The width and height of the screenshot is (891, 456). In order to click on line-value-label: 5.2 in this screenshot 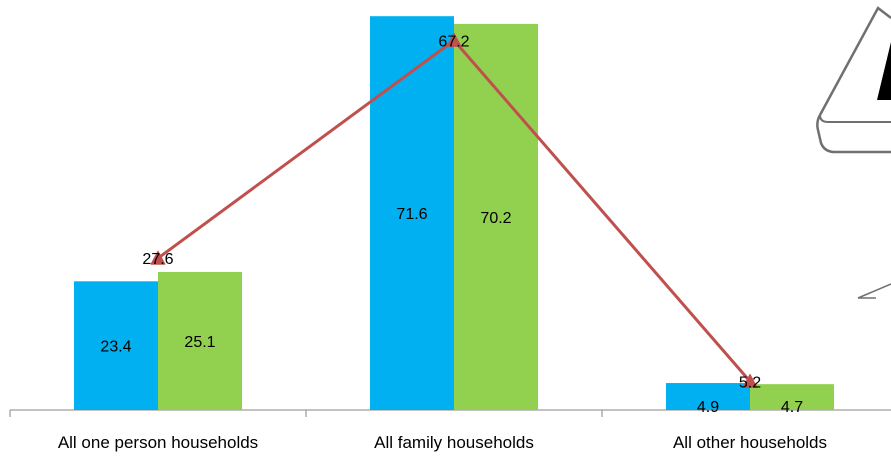, I will do `click(750, 382)`.